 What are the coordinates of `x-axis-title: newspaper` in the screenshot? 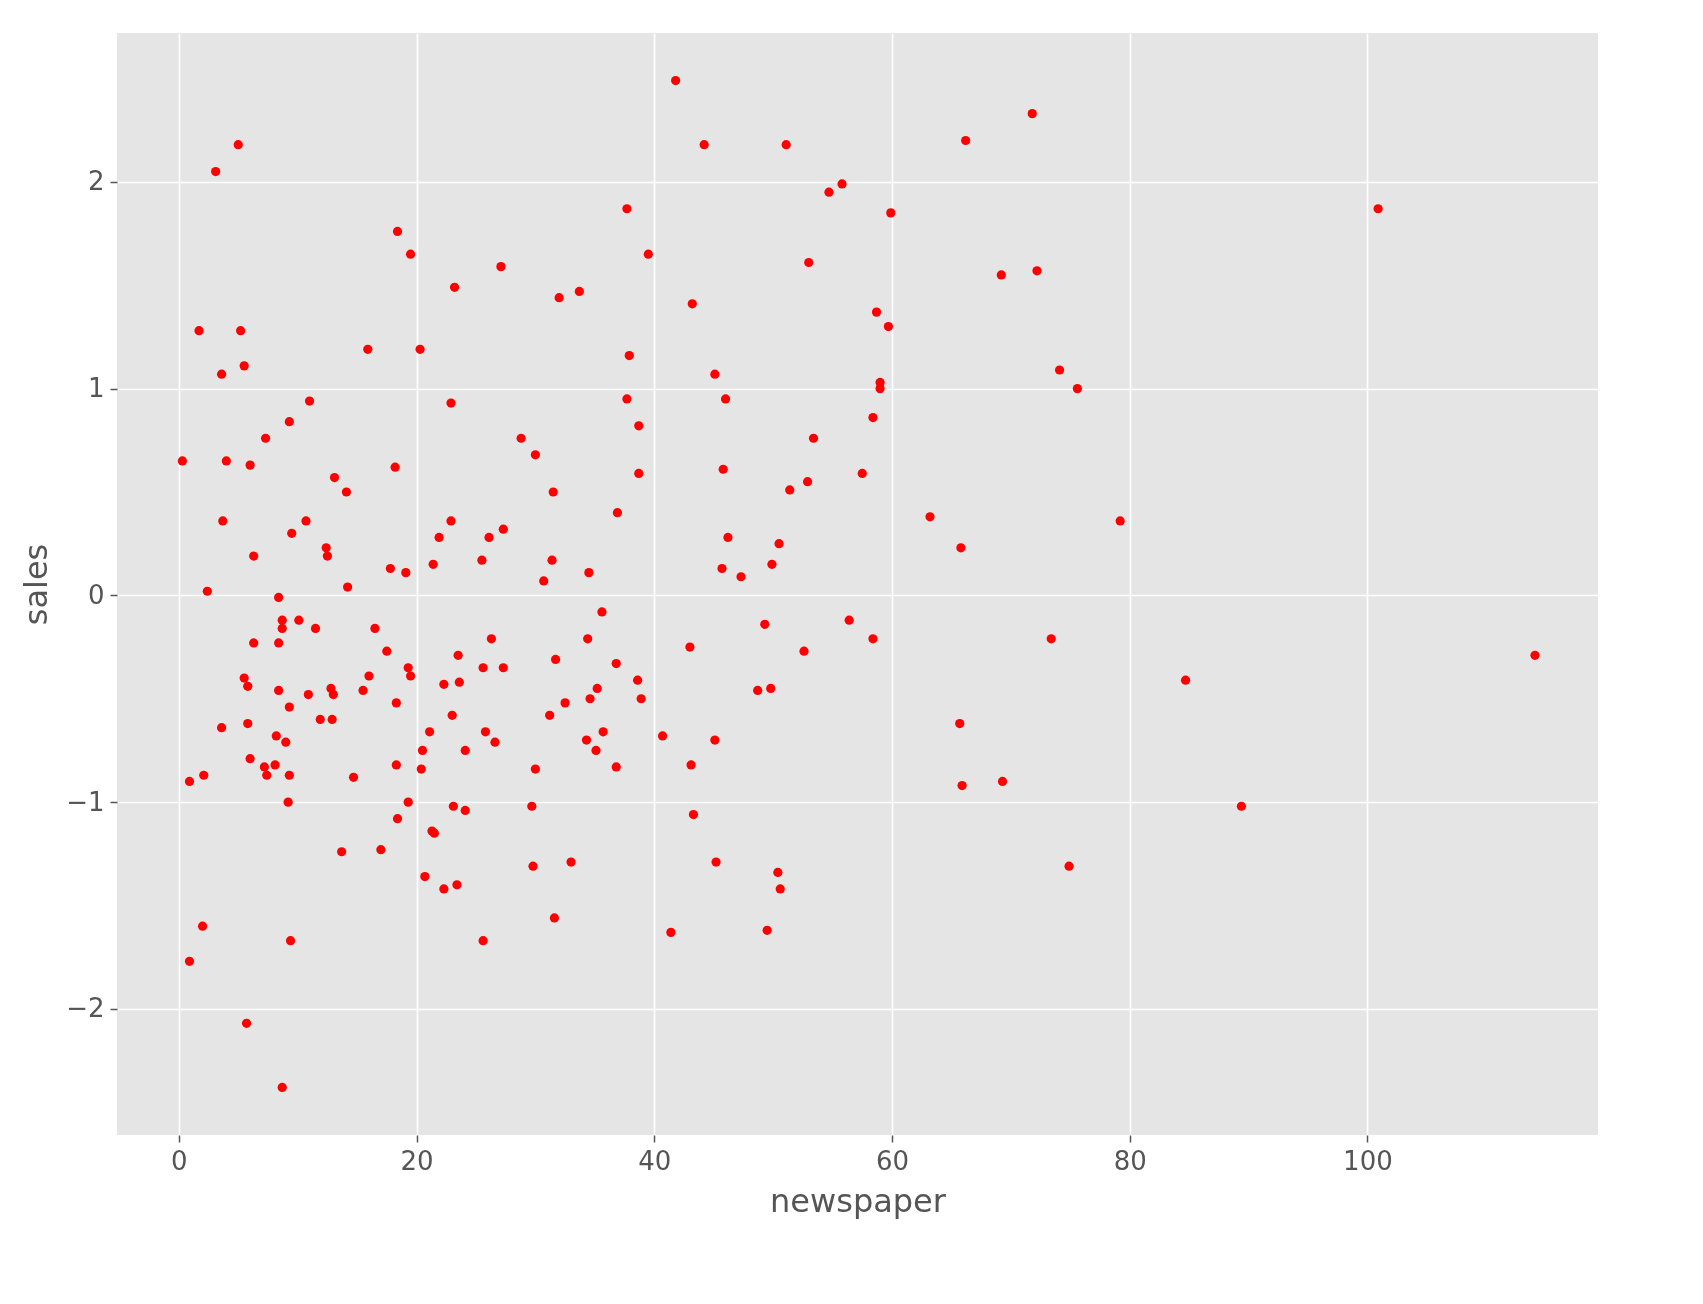 It's located at (858, 1200).